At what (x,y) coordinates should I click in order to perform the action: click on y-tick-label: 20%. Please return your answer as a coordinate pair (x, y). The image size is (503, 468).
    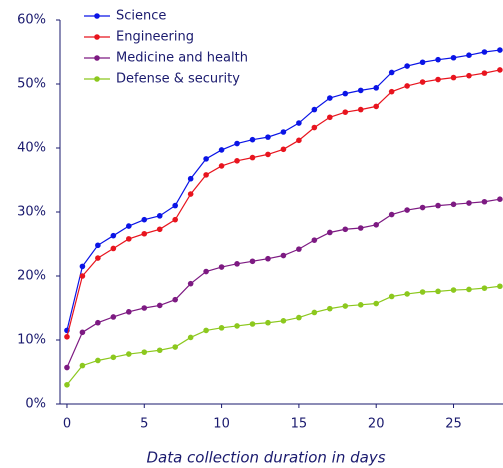
    Looking at the image, I should click on (31, 276).